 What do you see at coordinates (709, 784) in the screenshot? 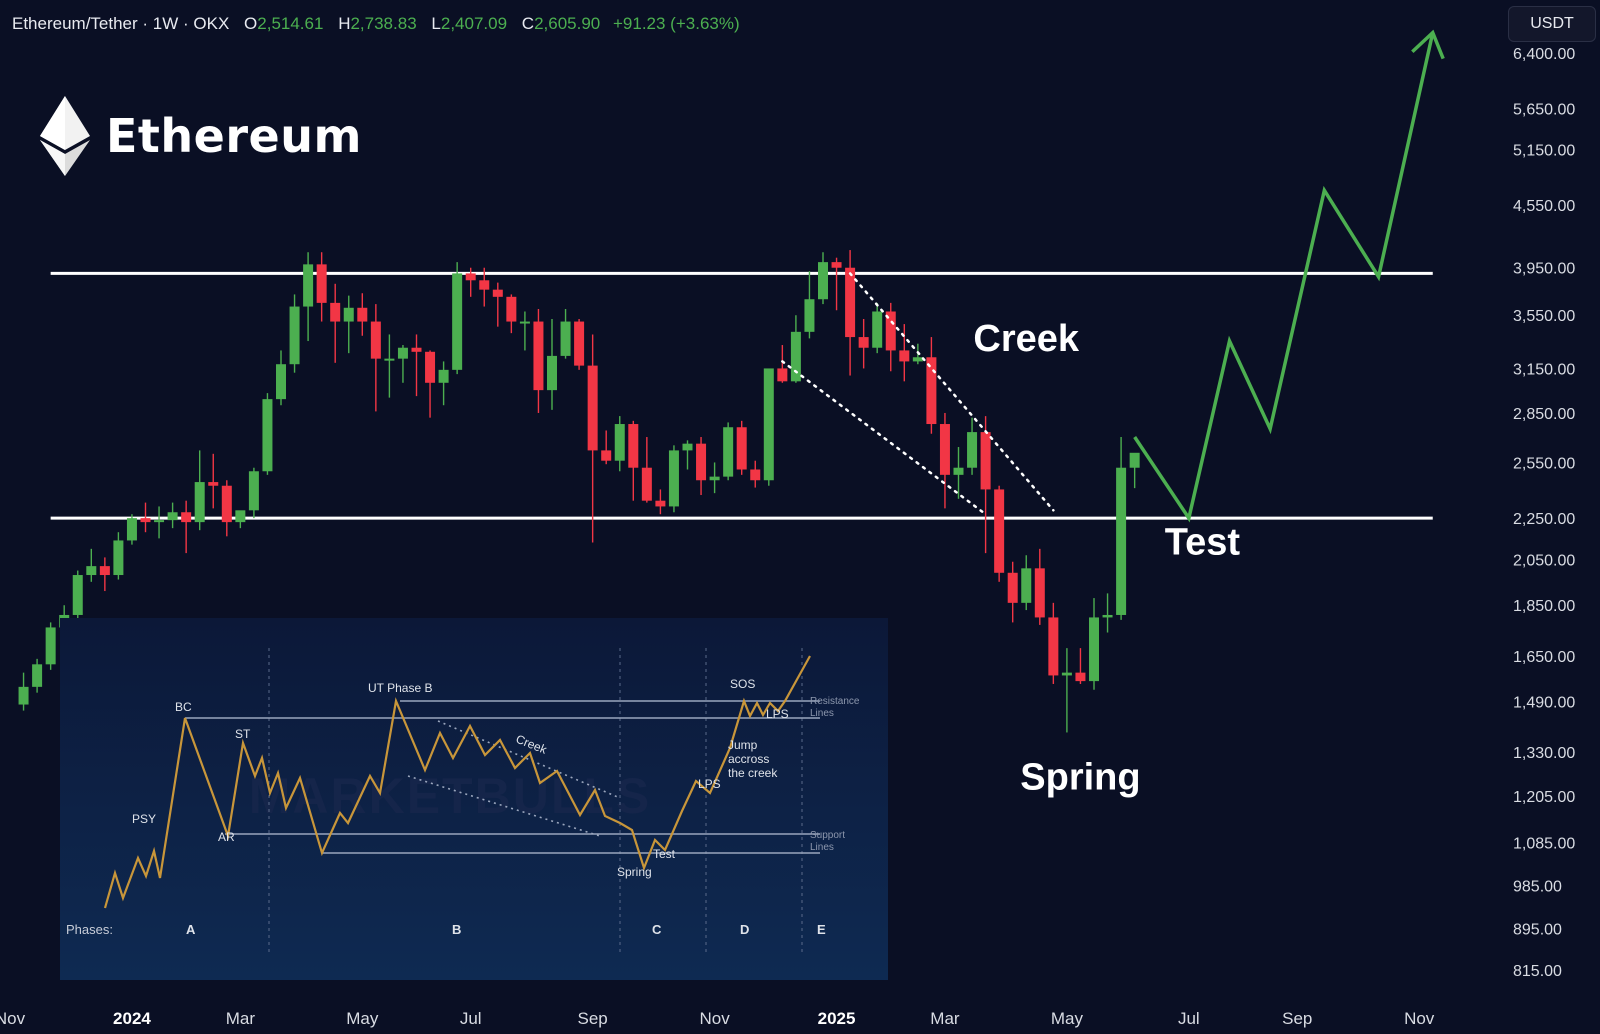
I see `label-lps-lower: LPS` at bounding box center [709, 784].